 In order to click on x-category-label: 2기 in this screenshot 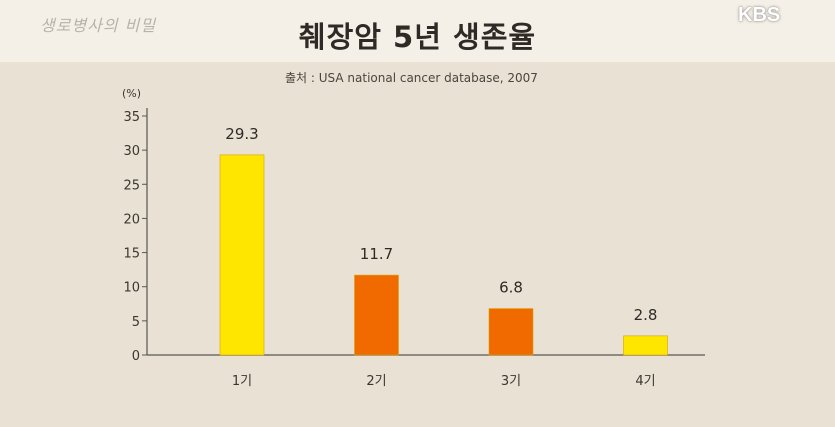, I will do `click(376, 381)`.